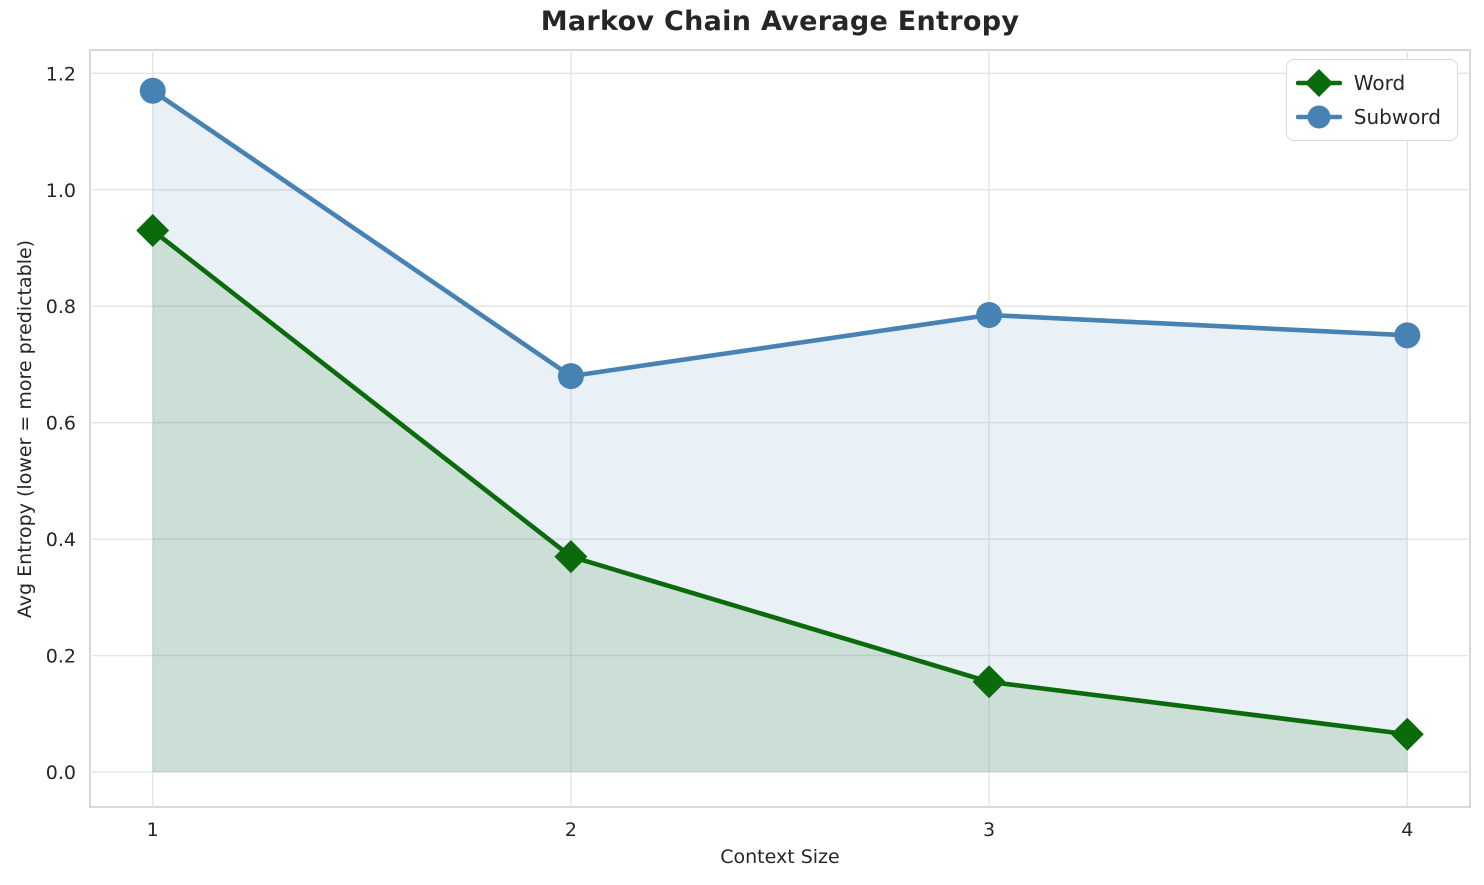  I want to click on y-tick-label-0.2: 0.2, so click(61, 657).